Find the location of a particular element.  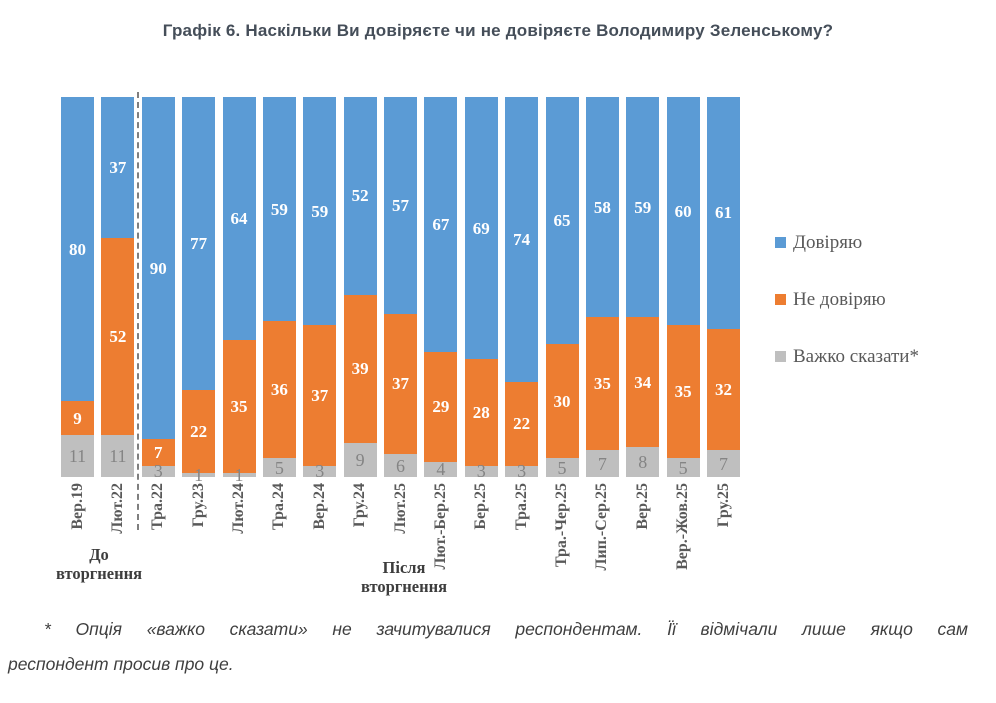

bar-segment-Не довіряю: 34 is located at coordinates (643, 382).